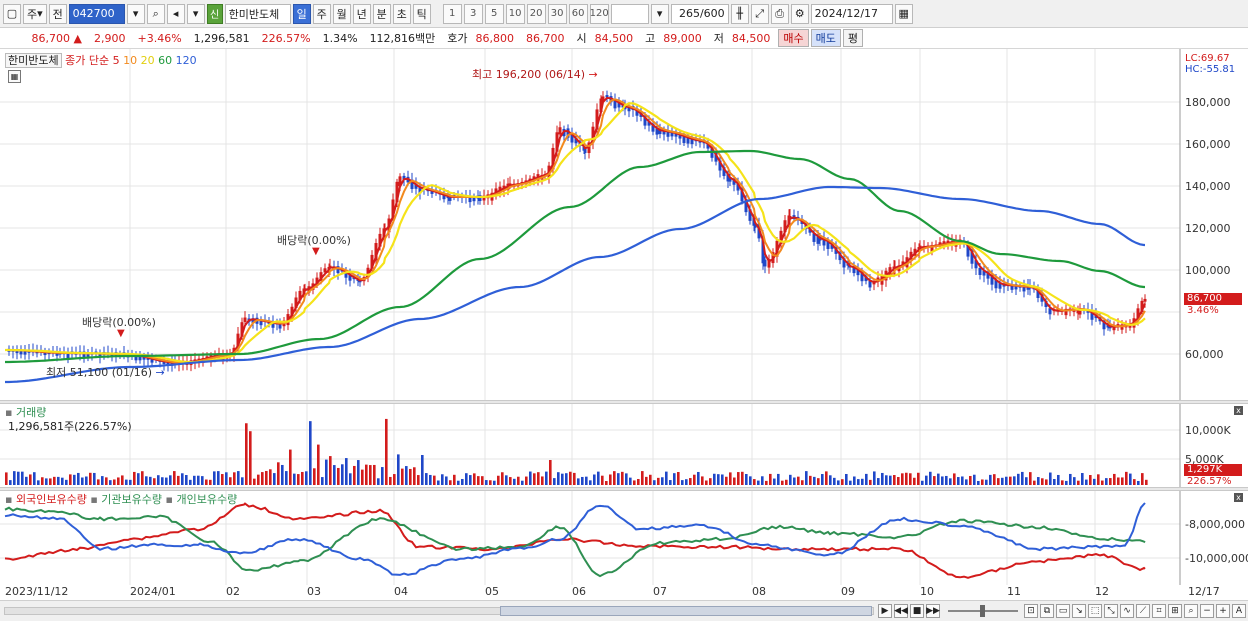 The height and width of the screenshot is (621, 1248). I want to click on candle-type-icon: ╫, so click(739, 13).